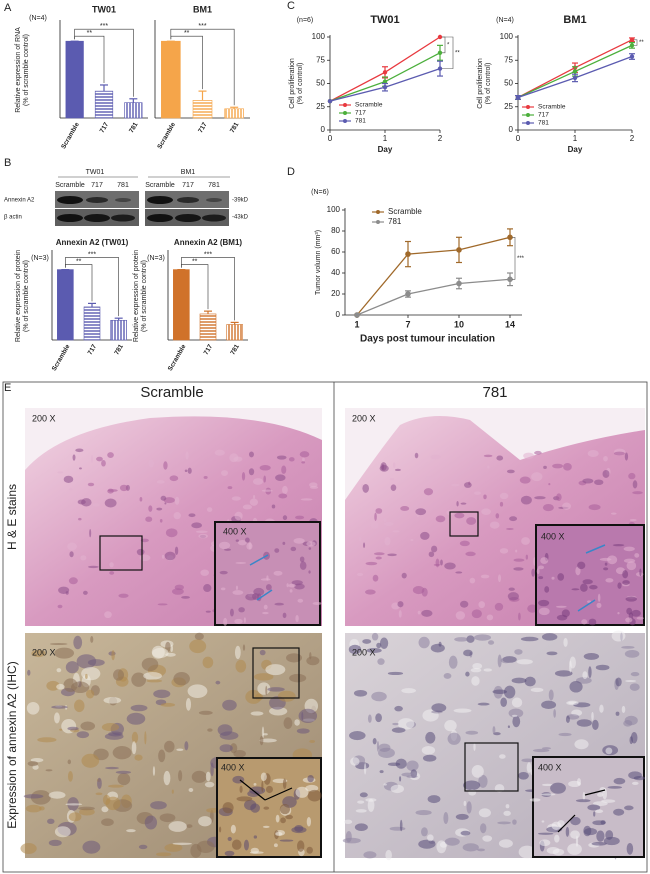  I want to click on series-line, so click(433, 297).